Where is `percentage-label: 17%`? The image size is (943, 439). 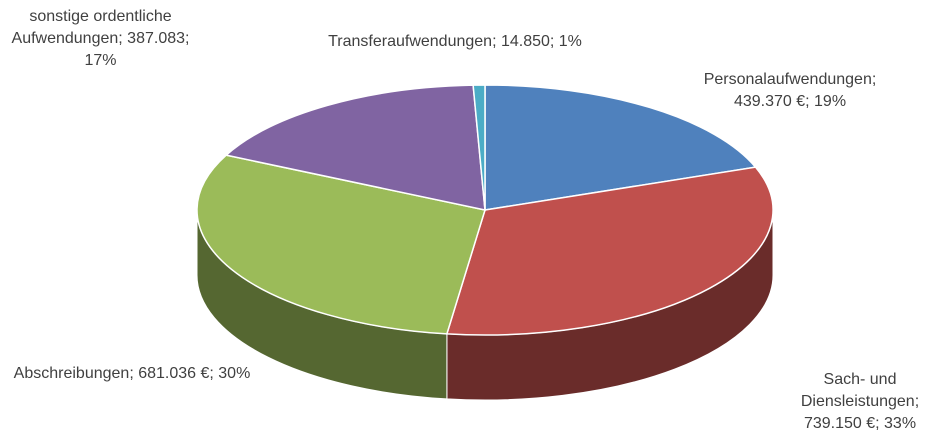 percentage-label: 17% is located at coordinates (100, 60).